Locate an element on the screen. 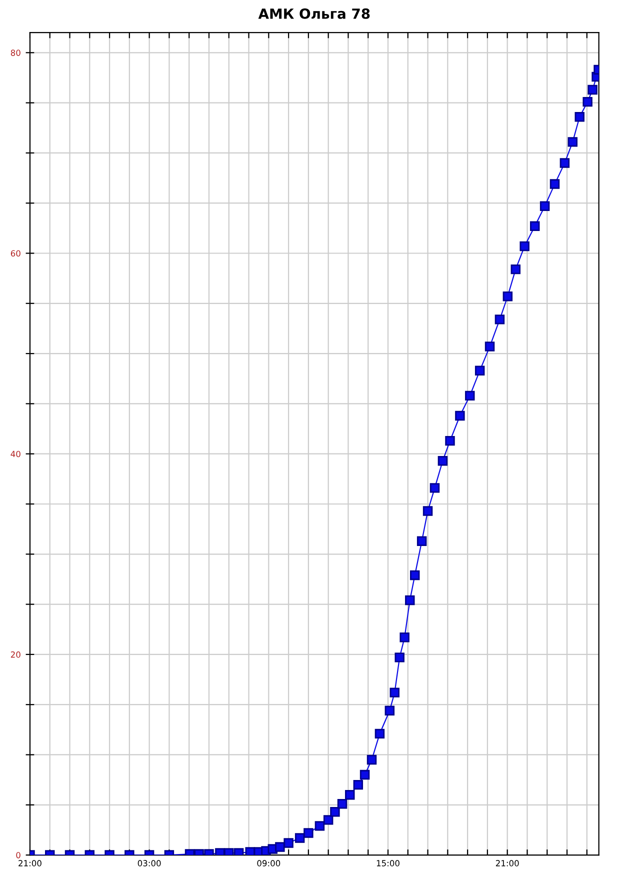 The image size is (618, 874). x-tick-label: 15:00 is located at coordinates (388, 863).